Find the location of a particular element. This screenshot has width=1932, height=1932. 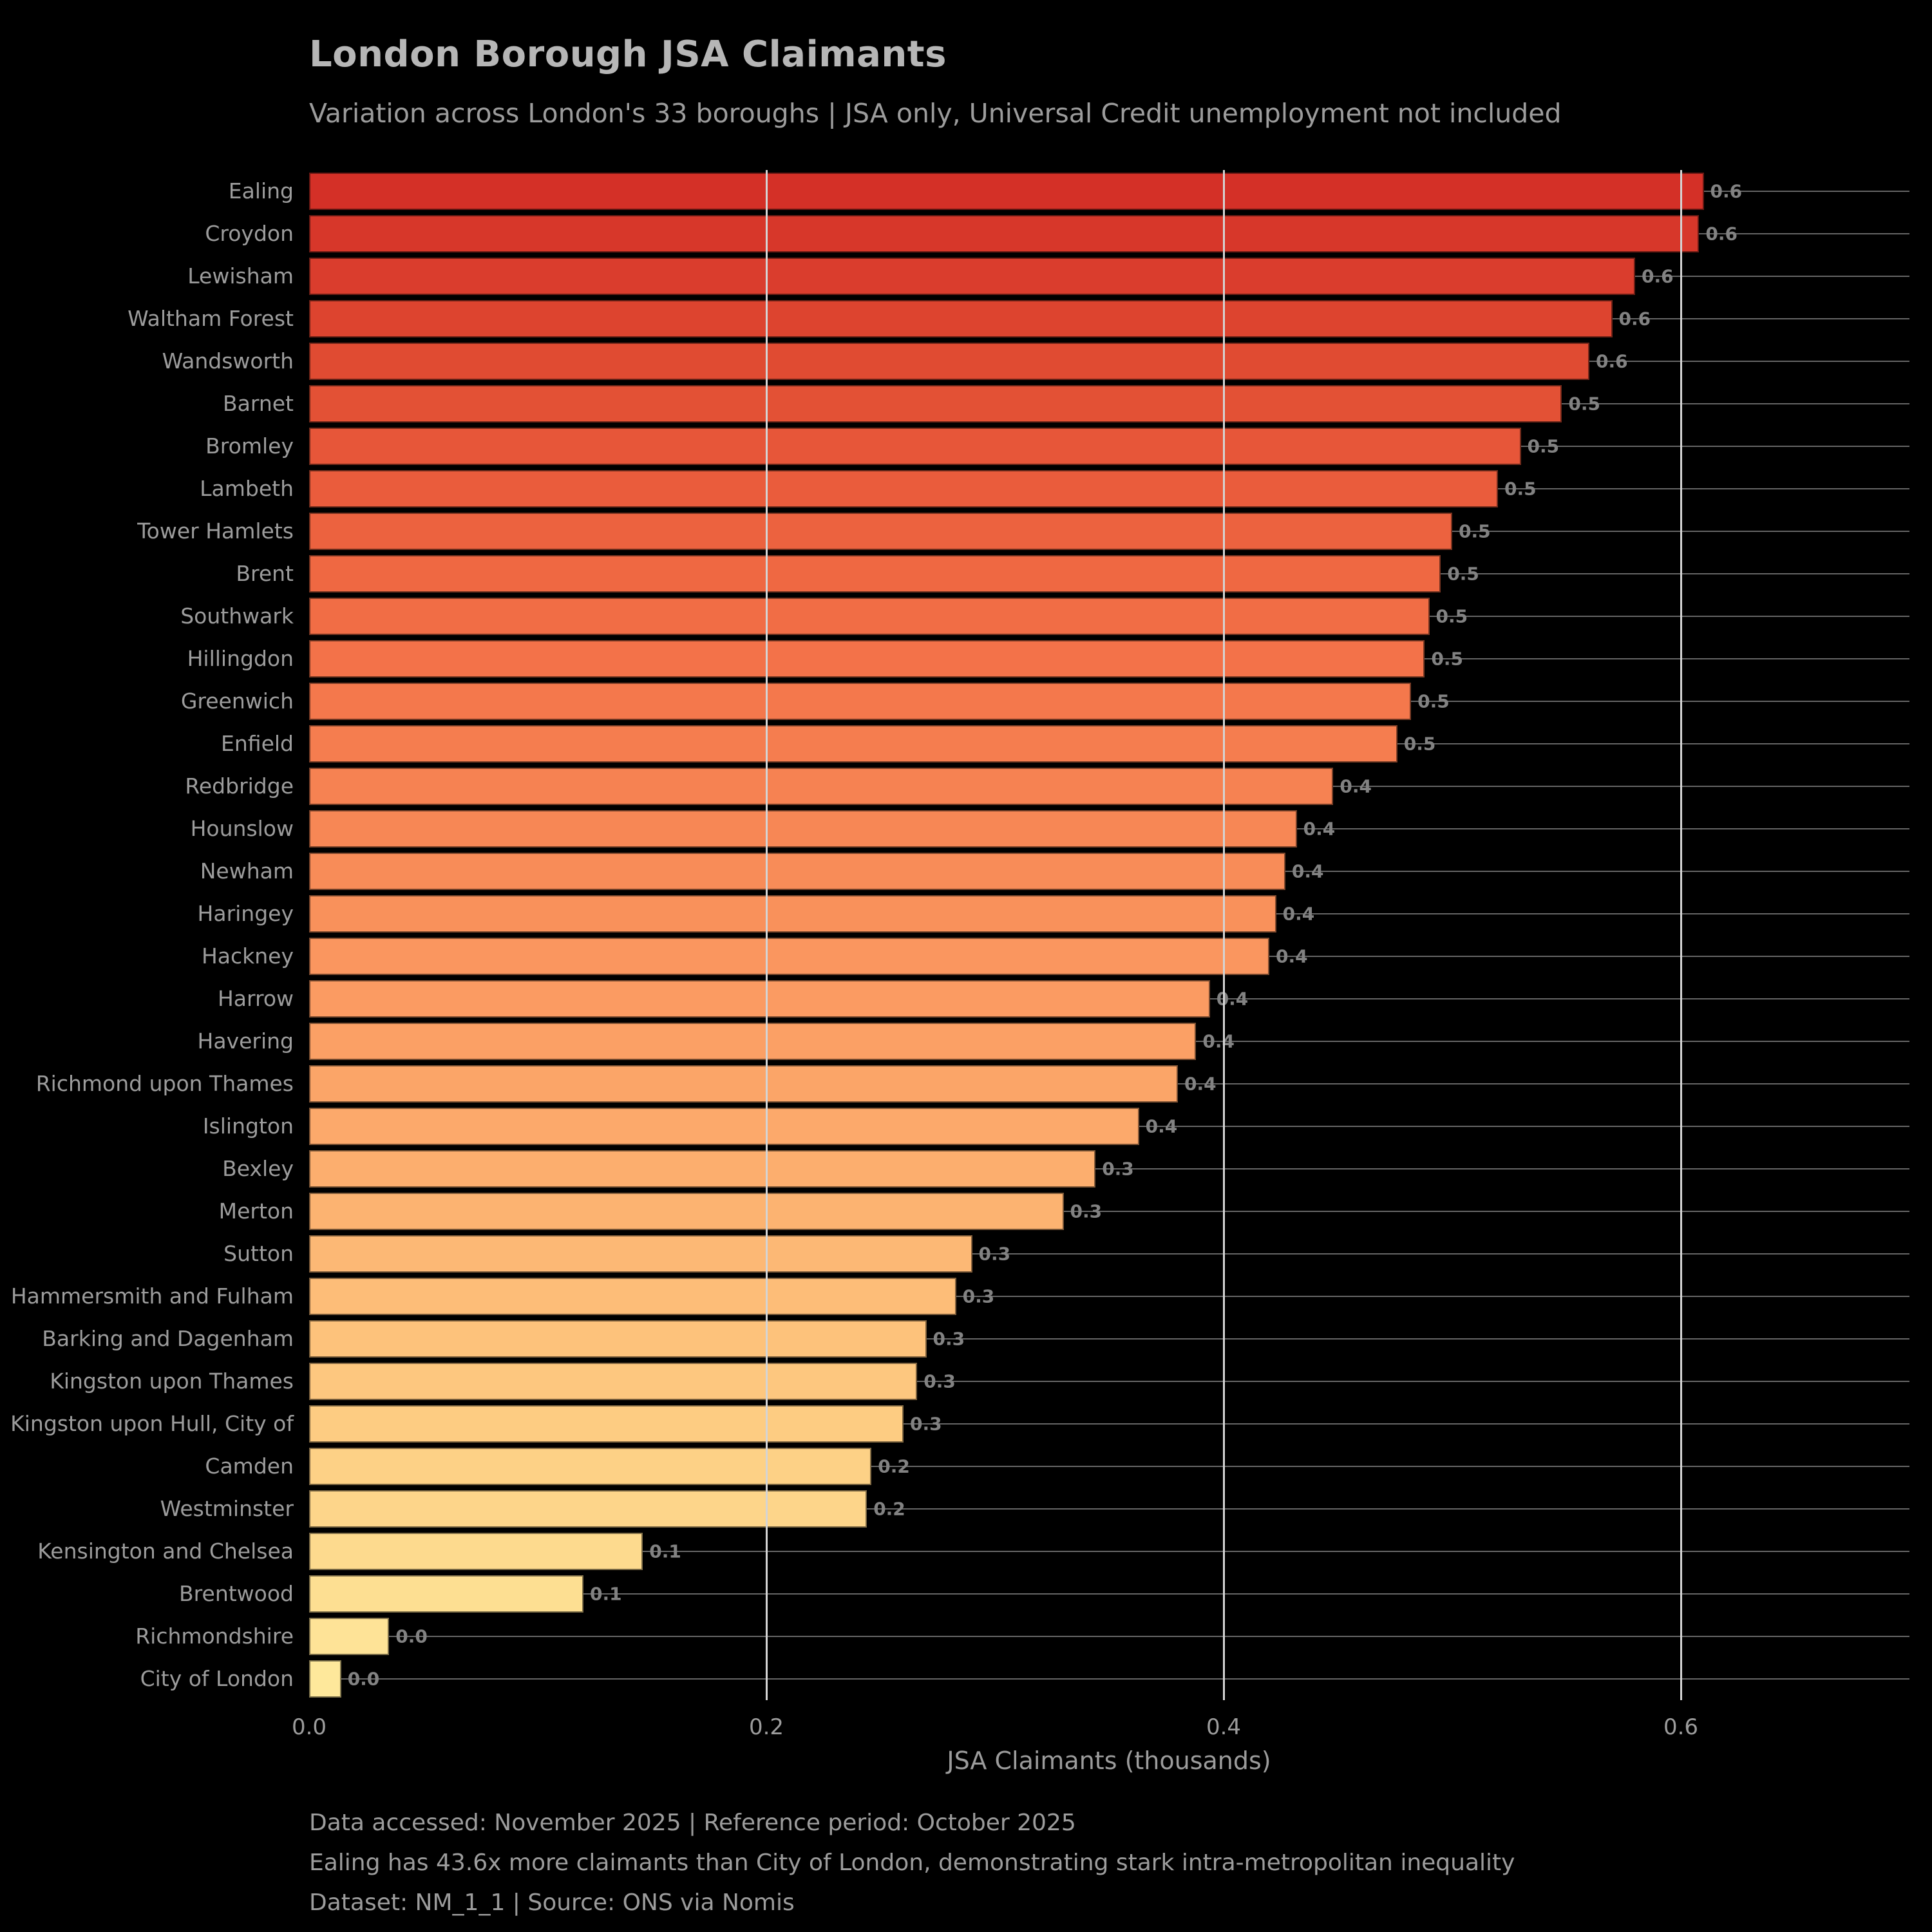

y-axis-label: Harrow is located at coordinates (256, 999).